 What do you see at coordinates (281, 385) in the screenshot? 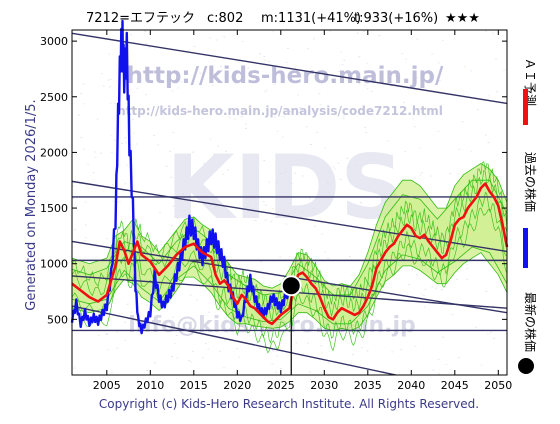
I see `x-tick-label: 2025` at bounding box center [281, 385].